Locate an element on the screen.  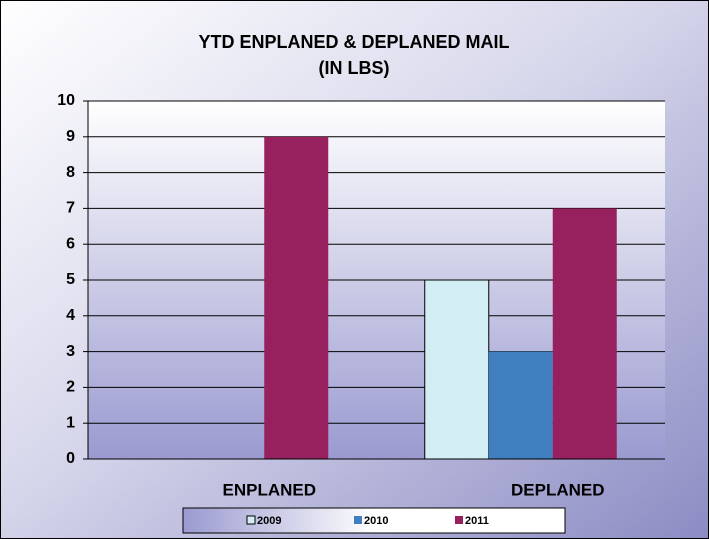
y-tick-label: 6 is located at coordinates (70, 243).